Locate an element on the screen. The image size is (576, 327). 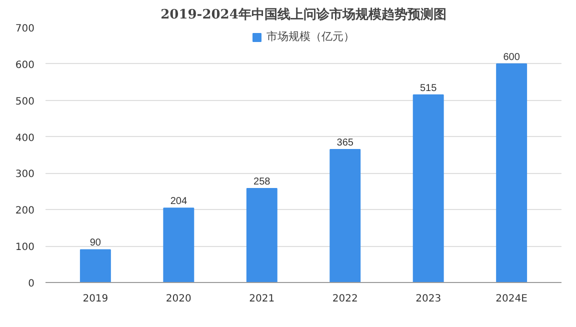
x-tick-label: 2022 is located at coordinates (345, 299).